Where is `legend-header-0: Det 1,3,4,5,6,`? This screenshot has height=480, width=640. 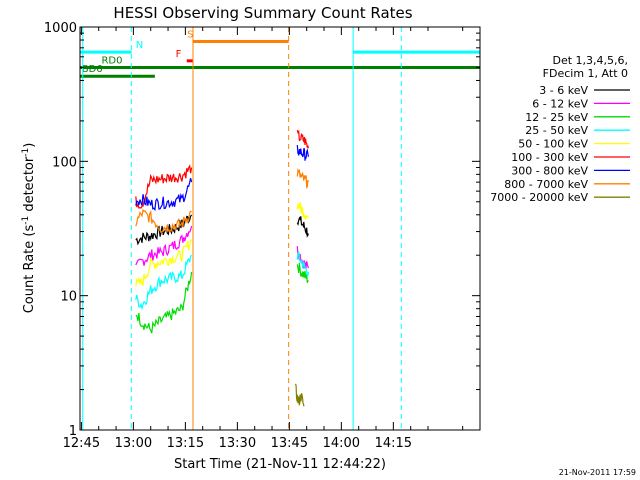
legend-header-0: Det 1,3,4,5,6, is located at coordinates (590, 60).